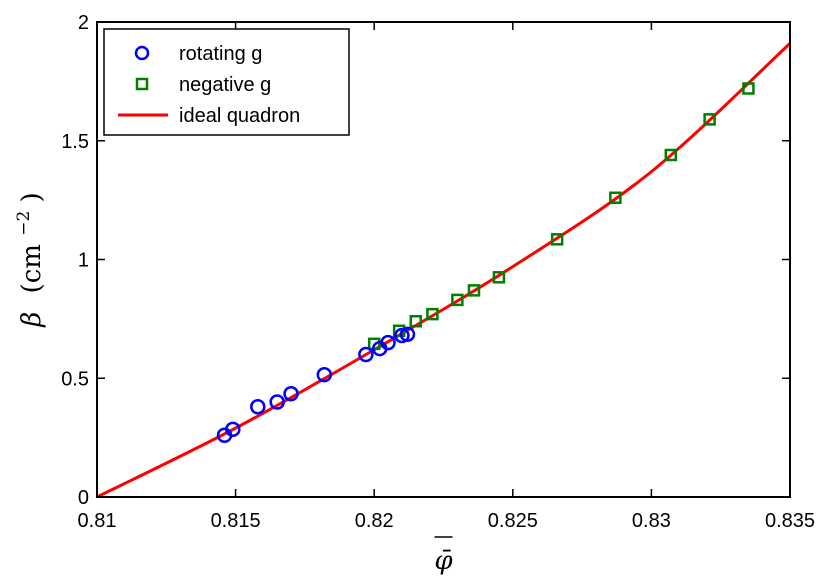 Image resolution: width=830 pixels, height=581 pixels. Describe the element at coordinates (83, 23) in the screenshot. I see `y-tick-label: 2` at that location.